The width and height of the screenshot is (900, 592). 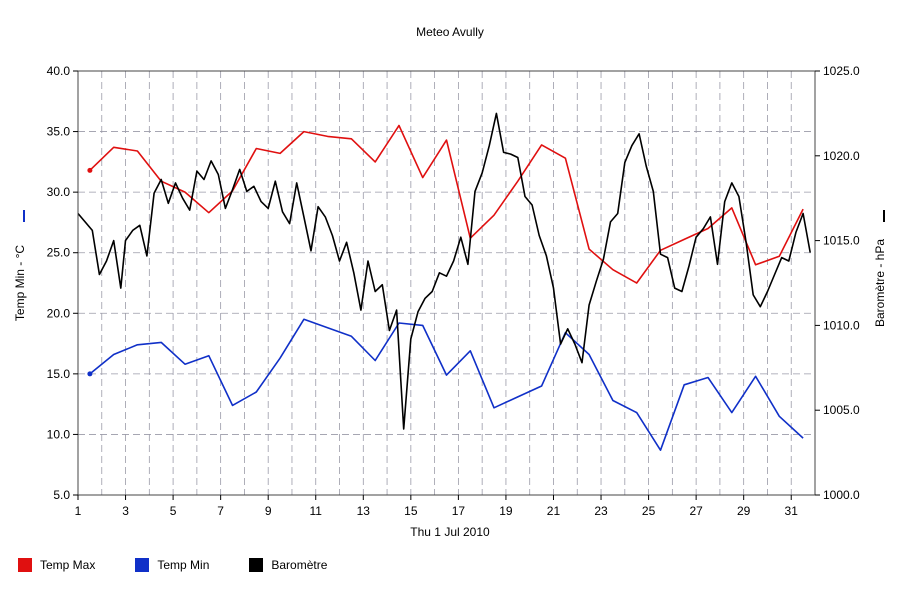 What do you see at coordinates (61, 495) in the screenshot?
I see `left-tick-label: 5.0` at bounding box center [61, 495].